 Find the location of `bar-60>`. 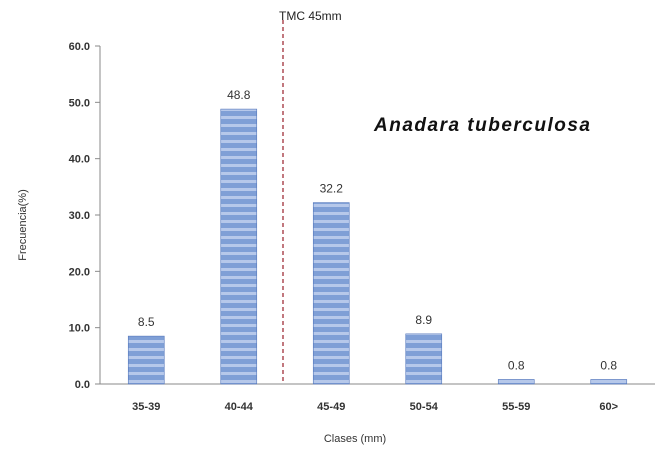

bar-60> is located at coordinates (609, 382).